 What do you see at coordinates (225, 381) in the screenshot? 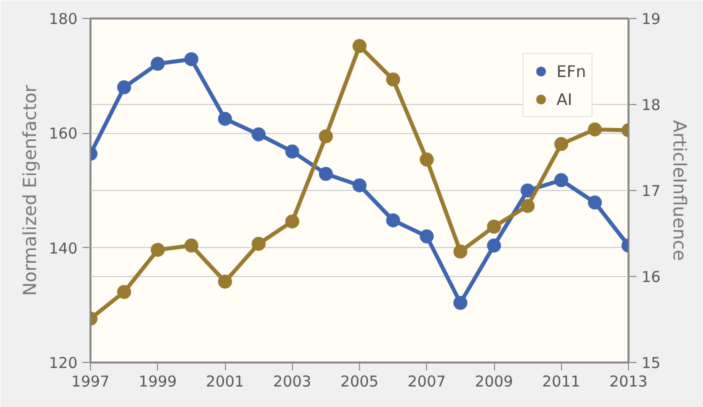
I see `x-tick-label: 2001` at bounding box center [225, 381].